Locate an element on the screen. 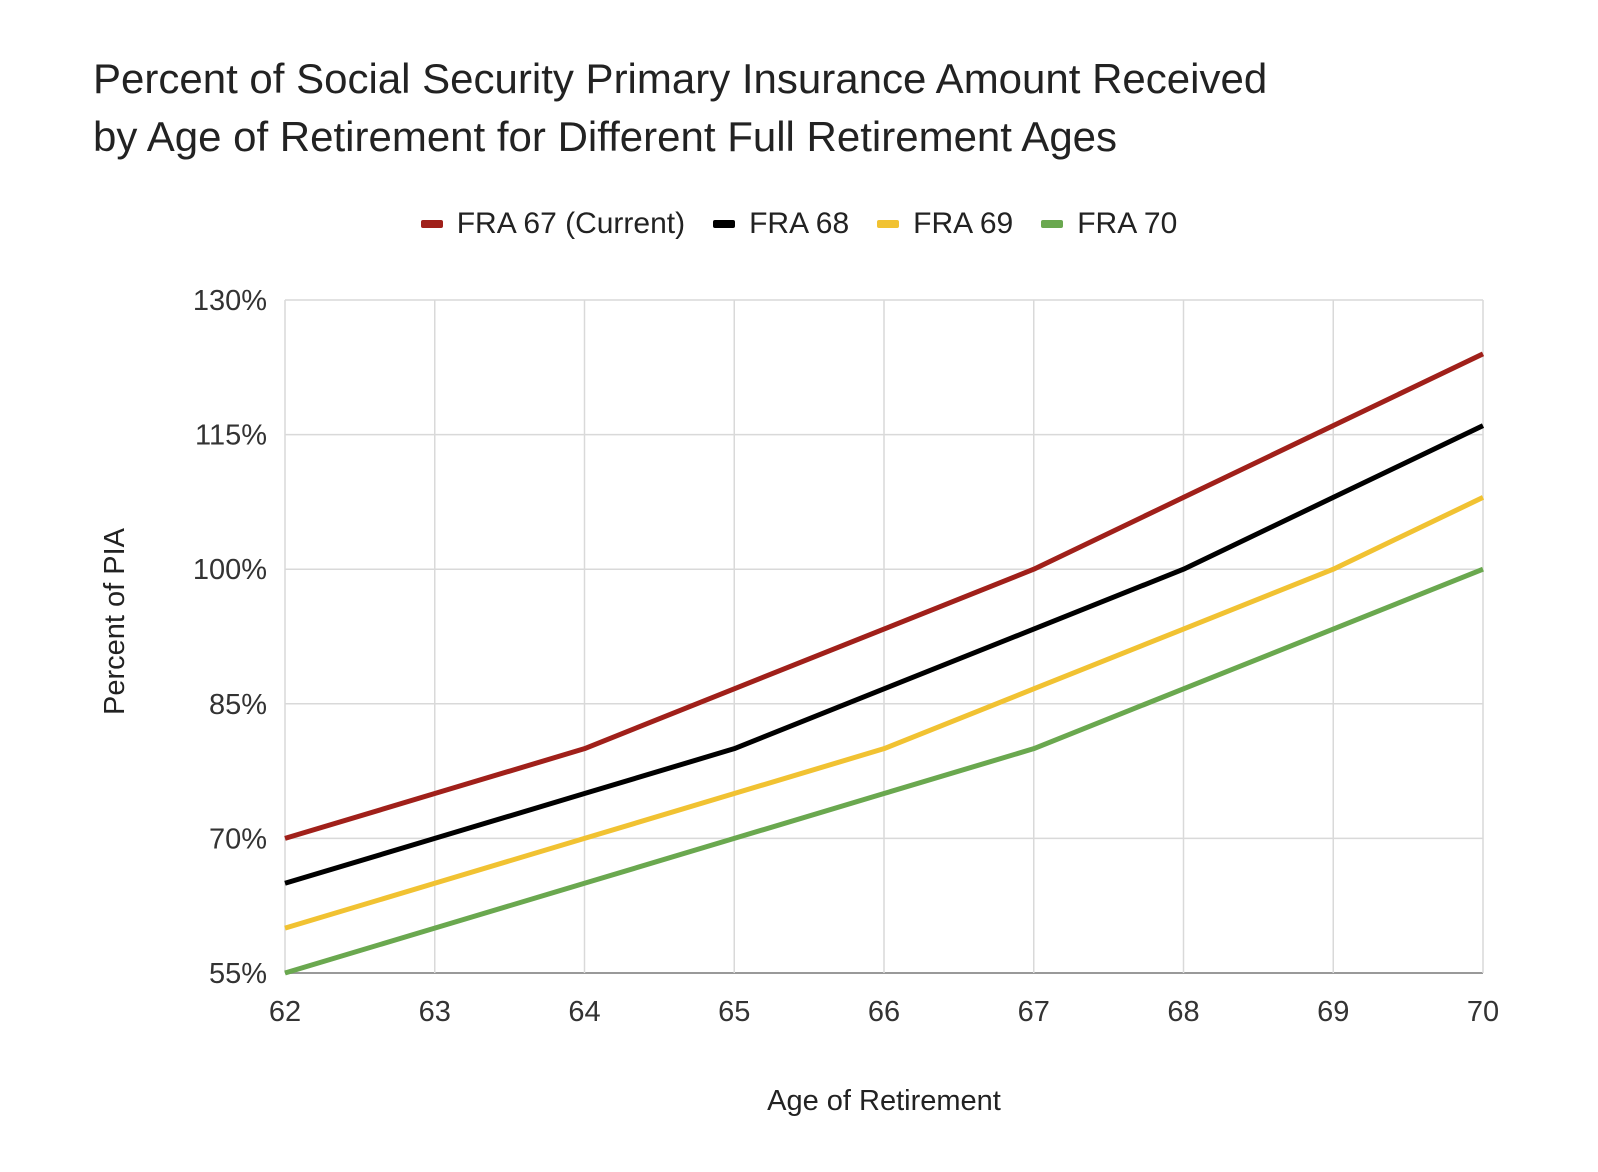  x-tick-label: 62 is located at coordinates (285, 1012).